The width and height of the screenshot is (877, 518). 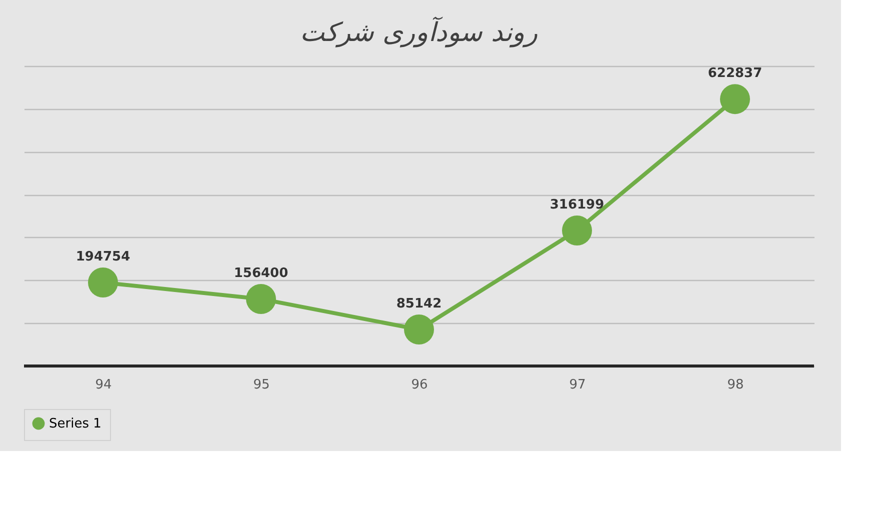 What do you see at coordinates (419, 32) in the screenshot?
I see `chart-title: روند سودآوری شرکت` at bounding box center [419, 32].